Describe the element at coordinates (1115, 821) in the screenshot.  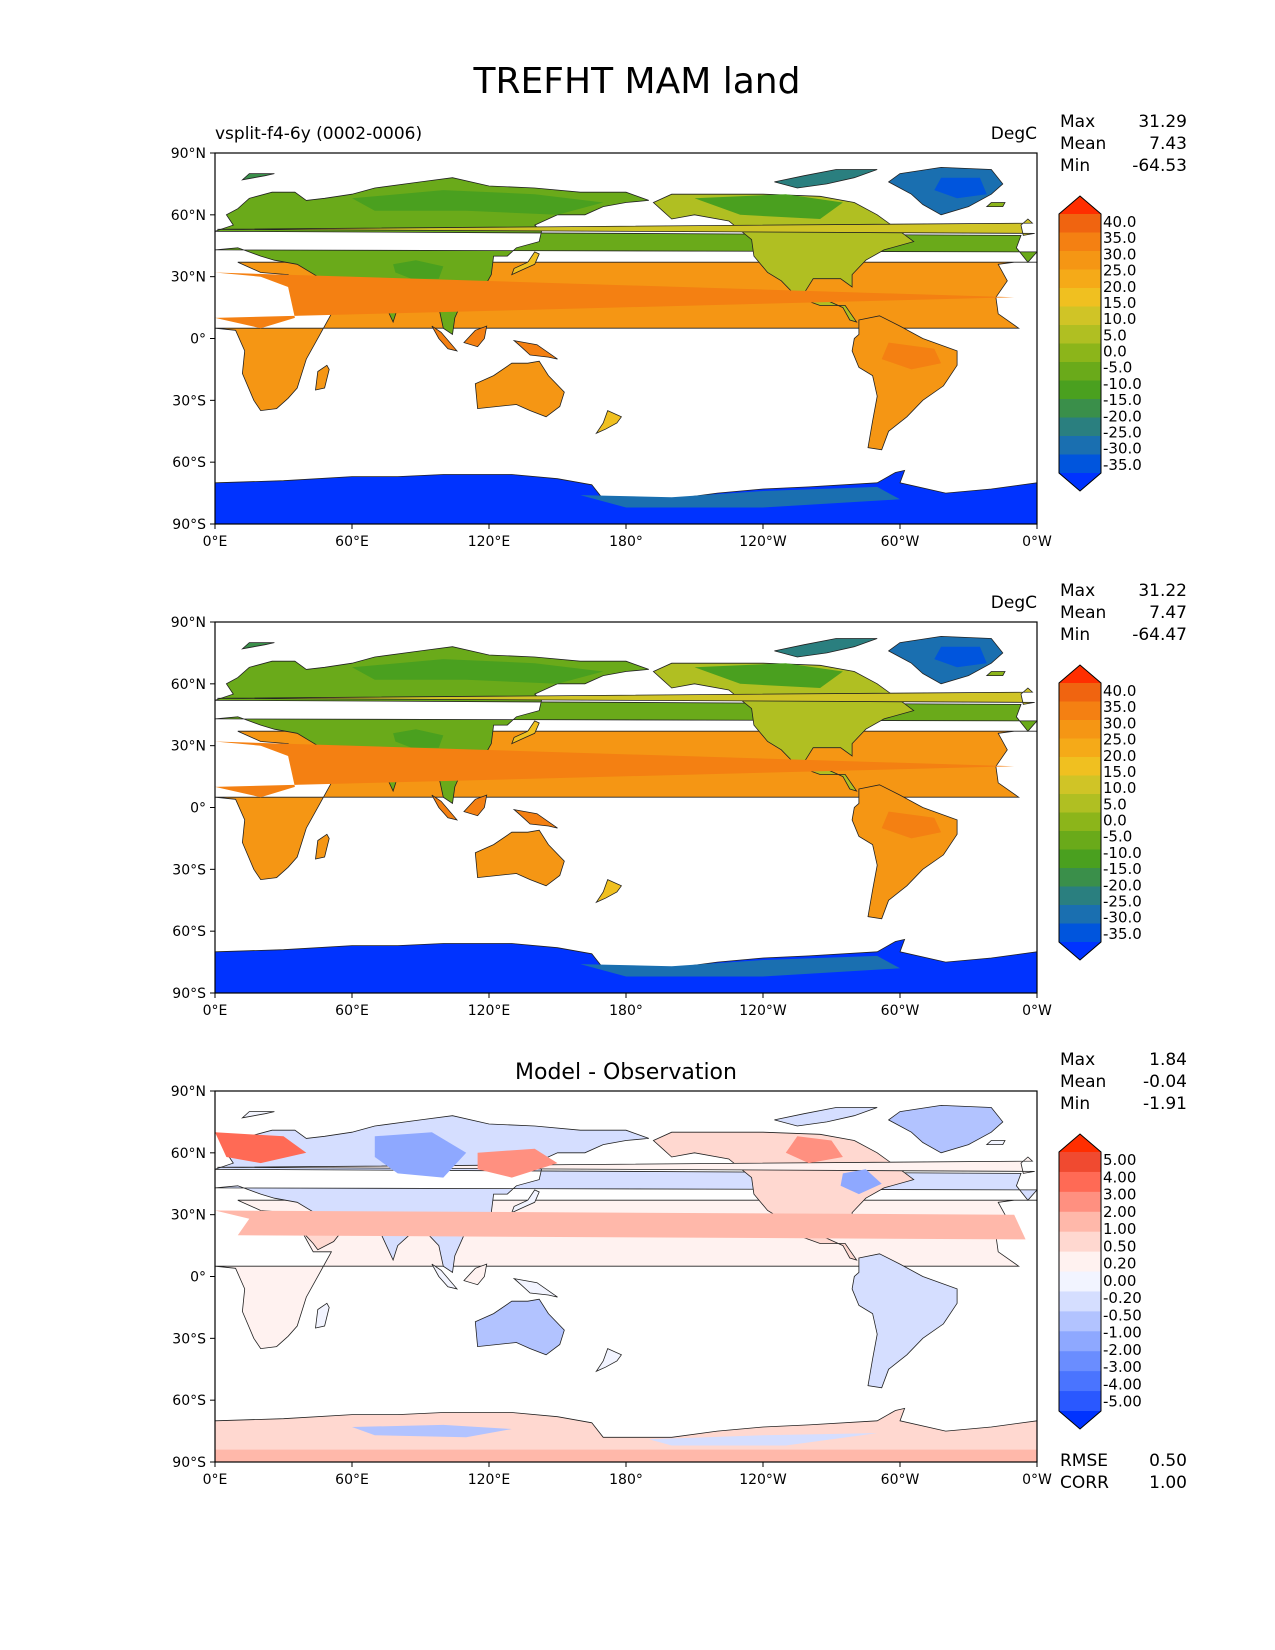
I see `colorbar-level-label: 0.0` at that location.